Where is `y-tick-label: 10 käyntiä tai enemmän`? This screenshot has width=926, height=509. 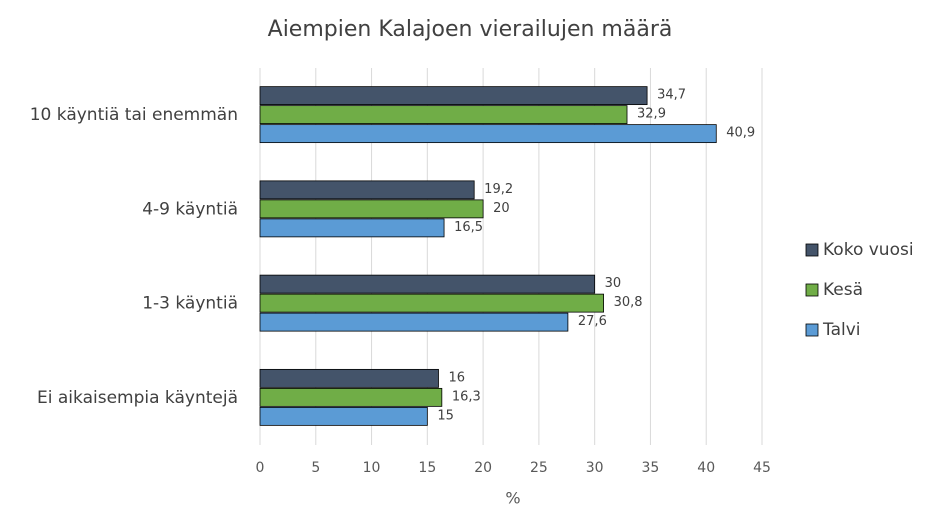
y-tick-label: 10 käyntiä tai enemmän is located at coordinates (134, 115).